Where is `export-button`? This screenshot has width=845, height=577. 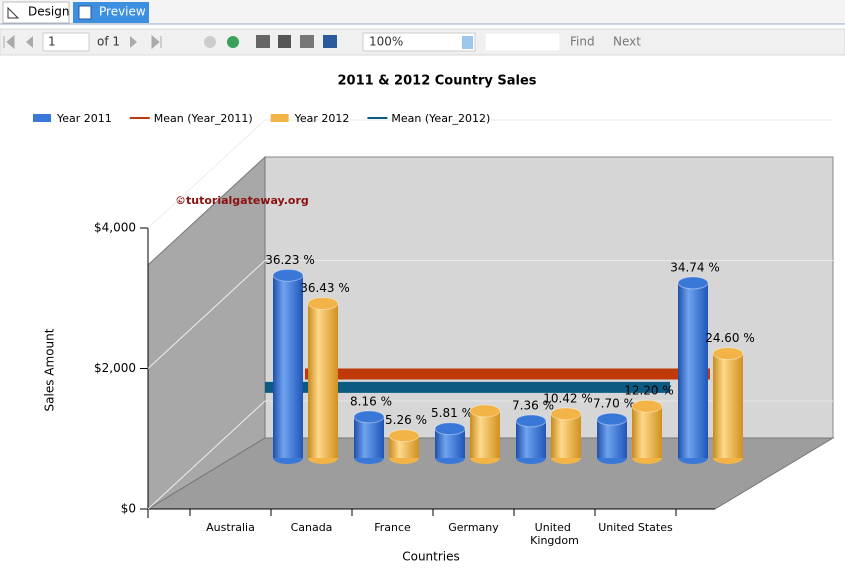
export-button is located at coordinates (330, 41).